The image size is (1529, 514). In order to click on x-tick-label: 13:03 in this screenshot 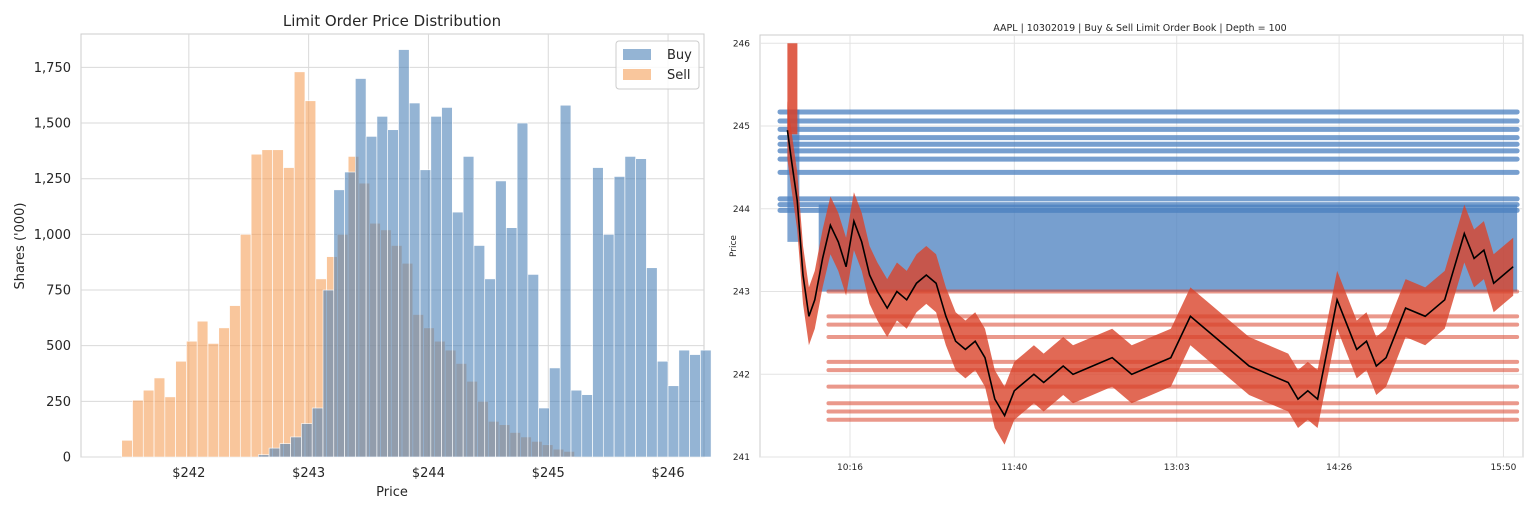, I will do `click(1177, 468)`.